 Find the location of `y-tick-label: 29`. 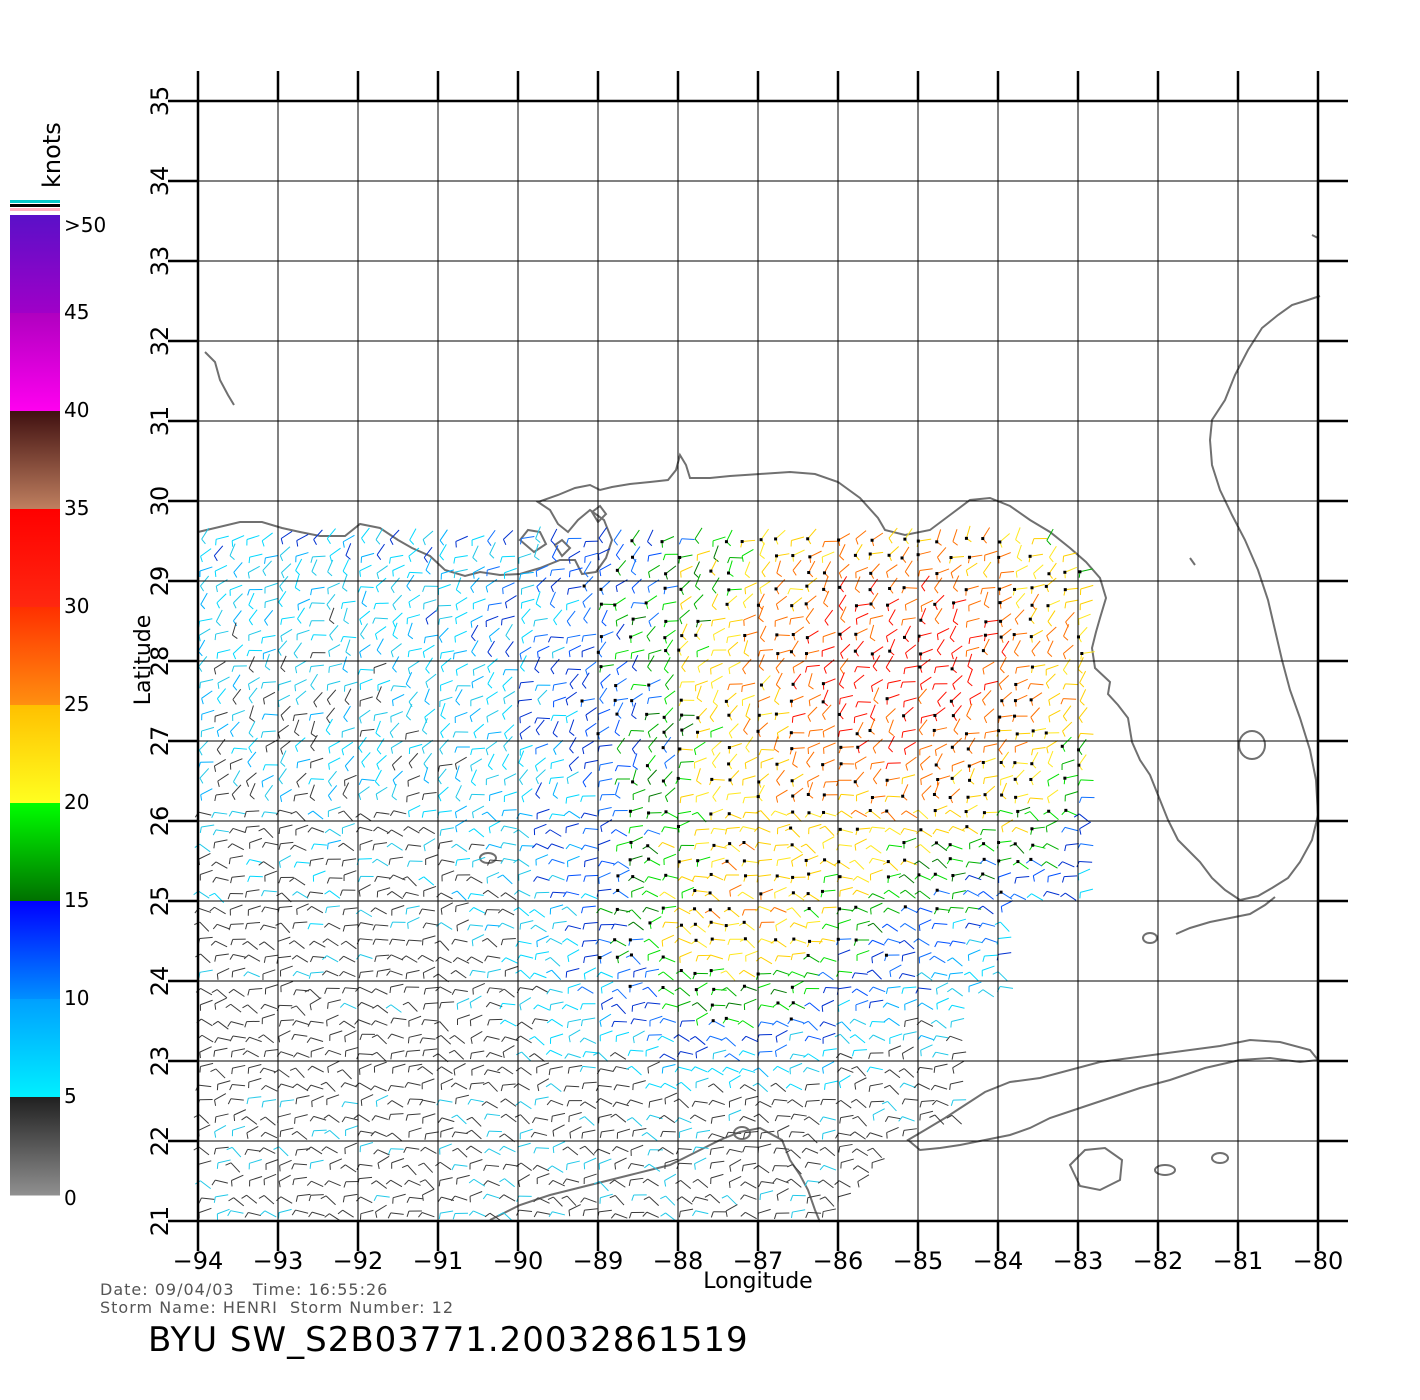

y-tick-label: 29 is located at coordinates (160, 581).